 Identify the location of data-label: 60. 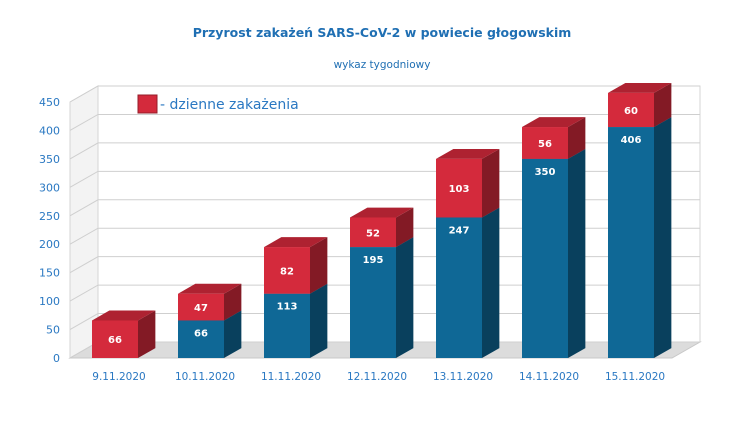
(631, 111).